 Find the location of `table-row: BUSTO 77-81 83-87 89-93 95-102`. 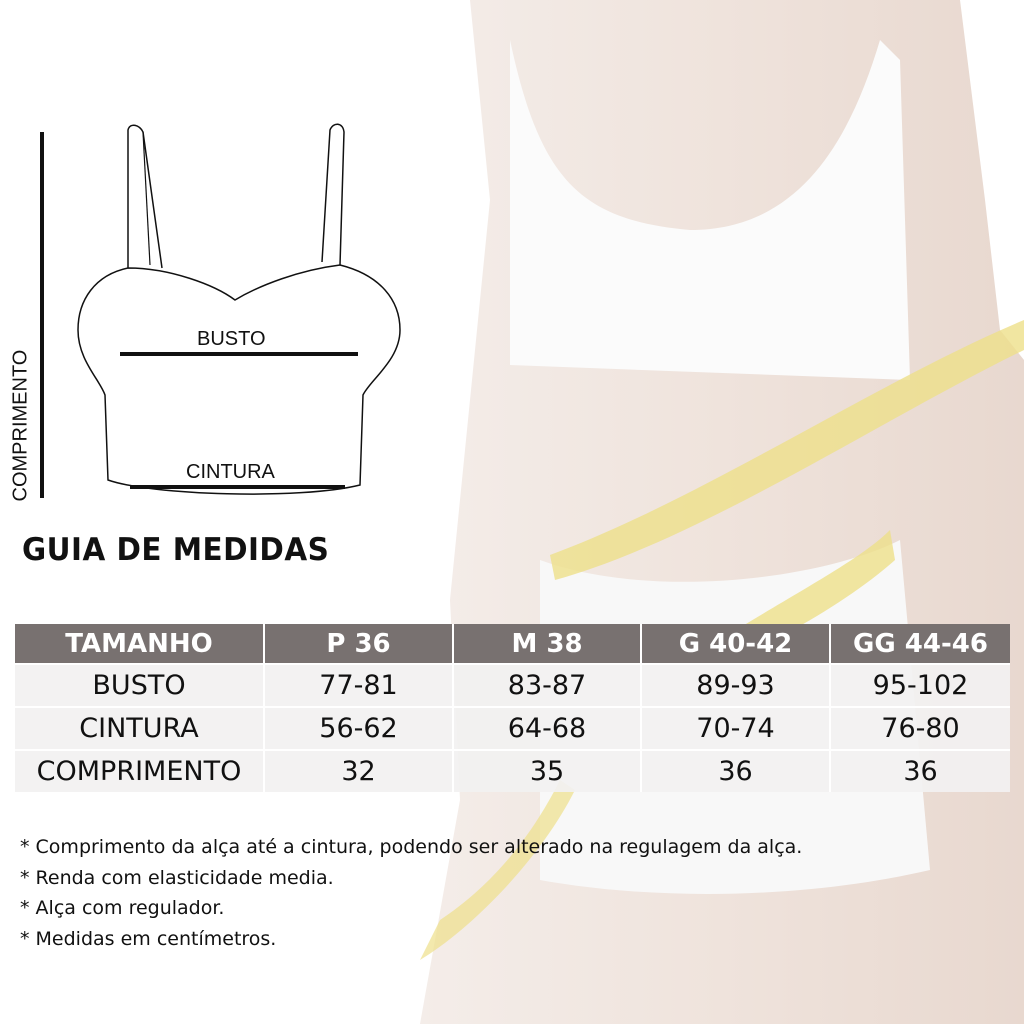

table-row: BUSTO 77-81 83-87 89-93 95-102 is located at coordinates (512, 685).